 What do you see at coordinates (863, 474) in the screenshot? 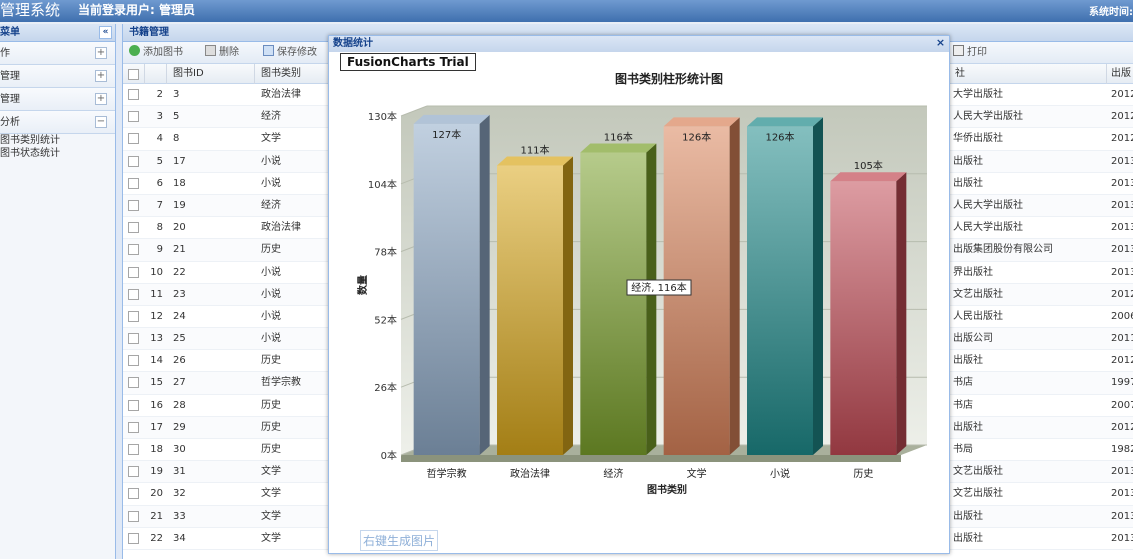
I see `x-tick-label: 历史` at bounding box center [863, 474].